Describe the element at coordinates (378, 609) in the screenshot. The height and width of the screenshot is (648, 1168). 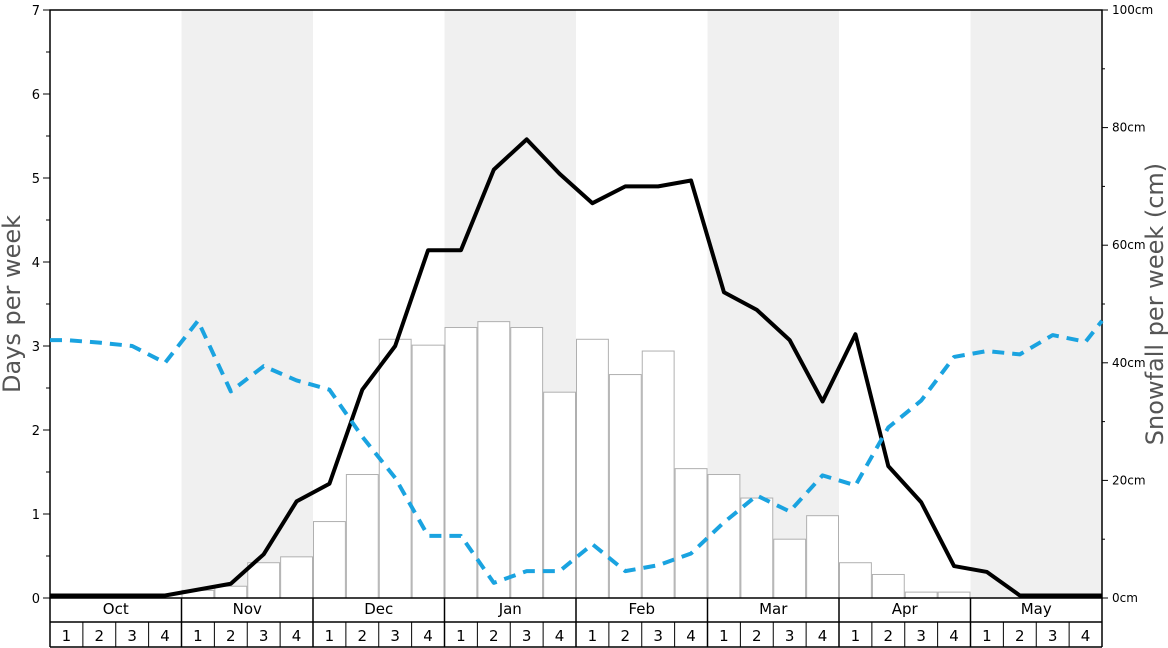
I see `month-label: Dec` at that location.